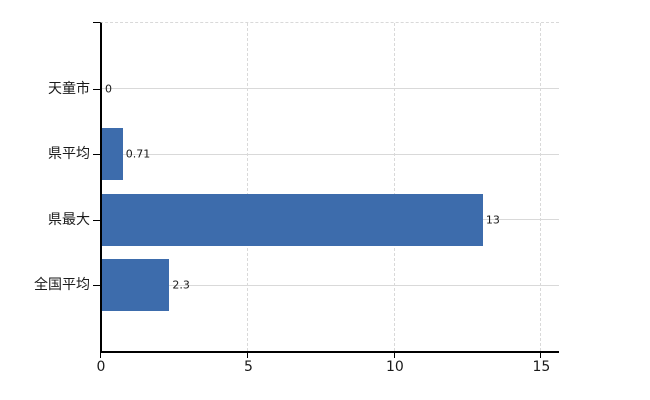  I want to click on category-label: 天童市, so click(69, 88).